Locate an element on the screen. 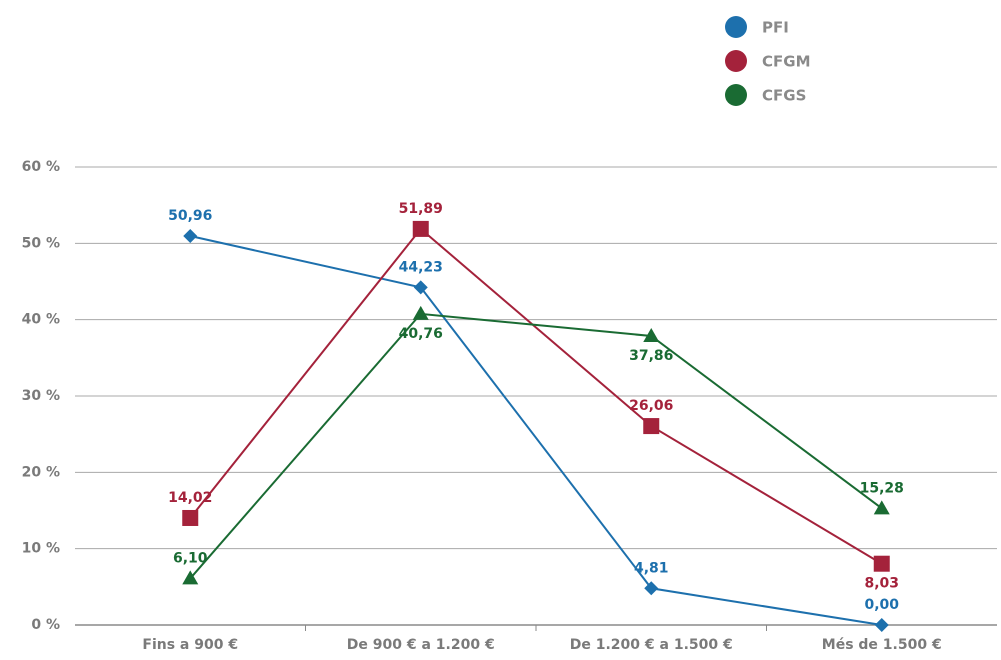 The width and height of the screenshot is (1001, 660). data-label: 51,89 is located at coordinates (421, 209).